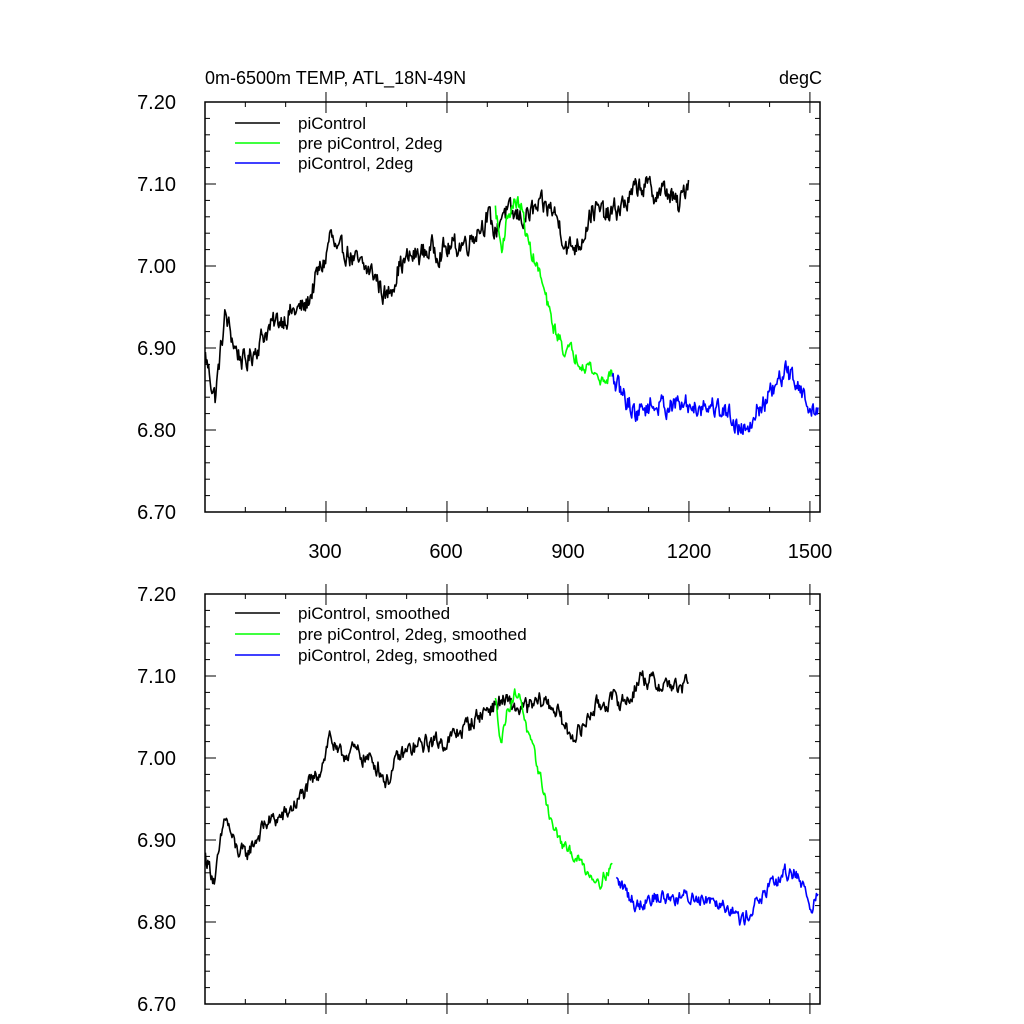  I want to click on legend-label: pre piControl, 2deg, smoothed, so click(412, 634).